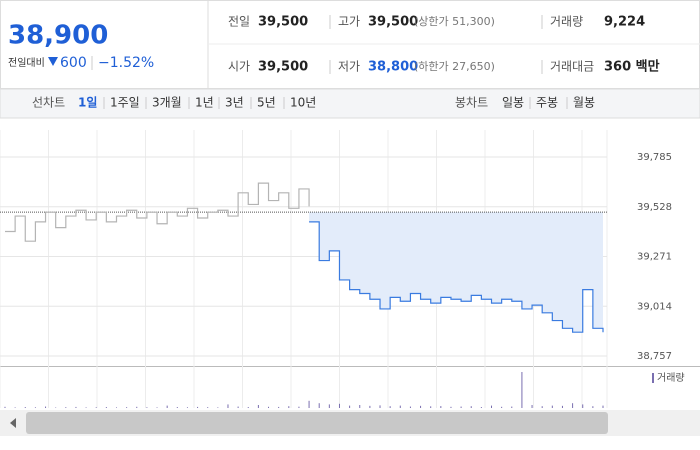 This screenshot has height=450, width=700. Describe the element at coordinates (572, 67) in the screenshot. I see `stat-label: 거래대금` at that location.